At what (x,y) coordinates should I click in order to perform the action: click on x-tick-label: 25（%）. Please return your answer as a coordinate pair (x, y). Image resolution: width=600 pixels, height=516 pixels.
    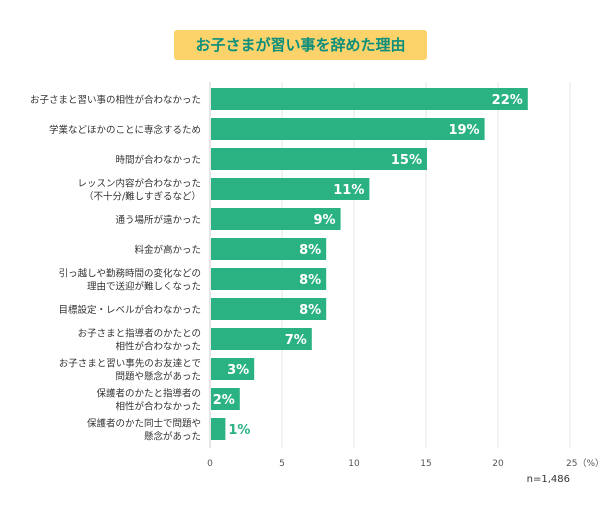
    Looking at the image, I should click on (583, 463).